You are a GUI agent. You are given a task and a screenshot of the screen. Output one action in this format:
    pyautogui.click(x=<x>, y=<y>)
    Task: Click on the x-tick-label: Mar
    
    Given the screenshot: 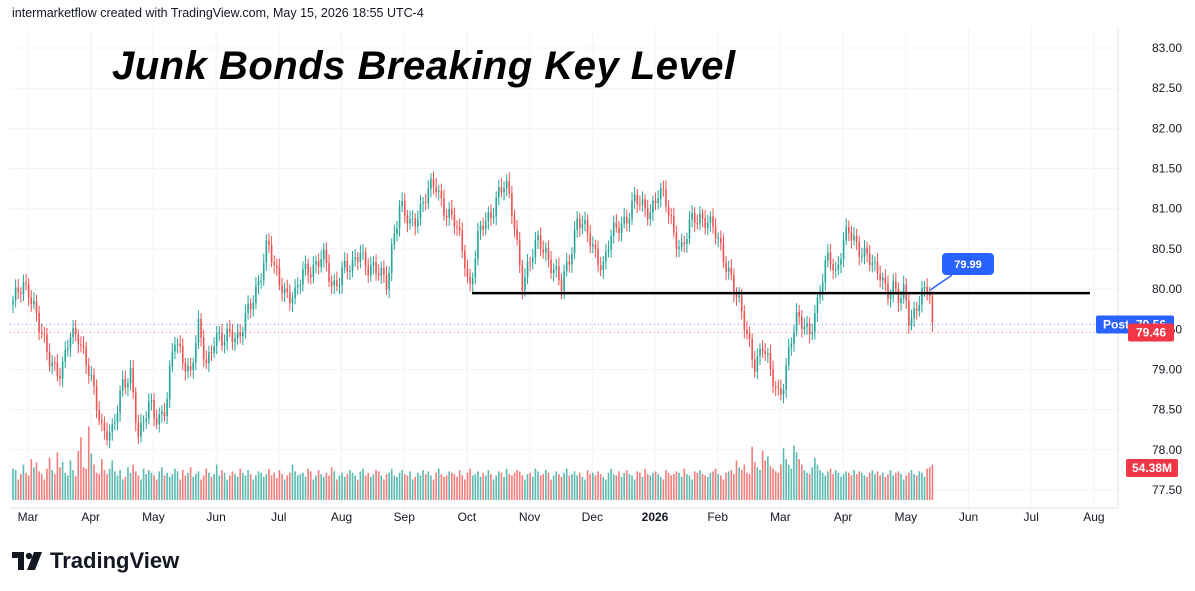 What is the action you would take?
    pyautogui.click(x=28, y=517)
    